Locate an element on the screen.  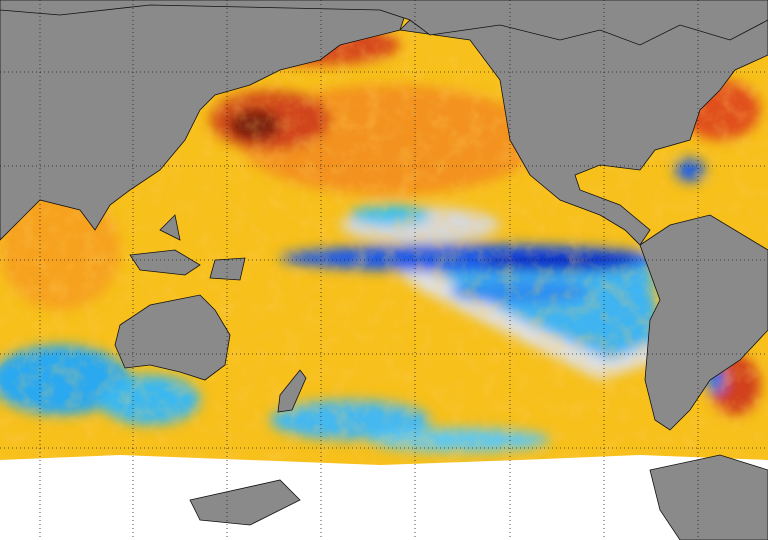
south-america is located at coordinates (703, 322).